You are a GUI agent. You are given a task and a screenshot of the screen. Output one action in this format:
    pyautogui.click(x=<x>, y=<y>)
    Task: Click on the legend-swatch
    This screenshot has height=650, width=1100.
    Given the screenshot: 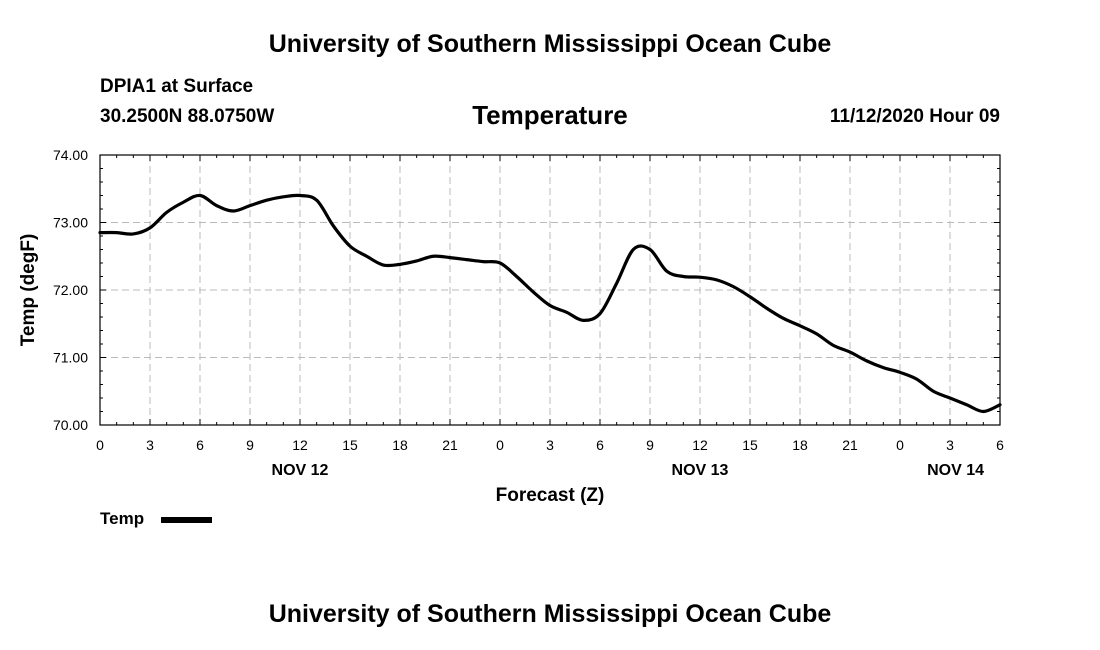 What is the action you would take?
    pyautogui.click(x=186, y=520)
    